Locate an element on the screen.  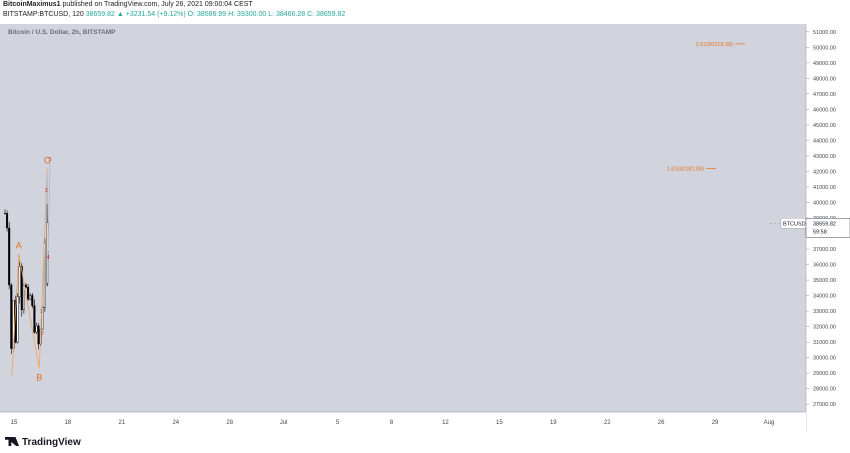
price-tag-box is located at coordinates (827, 228).